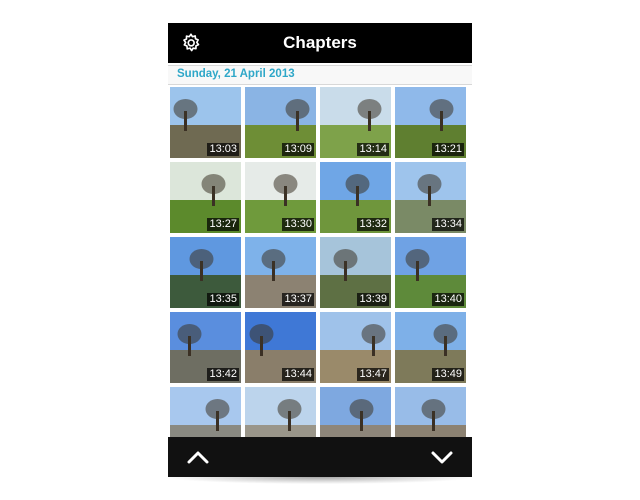  Describe the element at coordinates (280, 347) in the screenshot. I see `photo-thumbnail: 13:44` at that location.